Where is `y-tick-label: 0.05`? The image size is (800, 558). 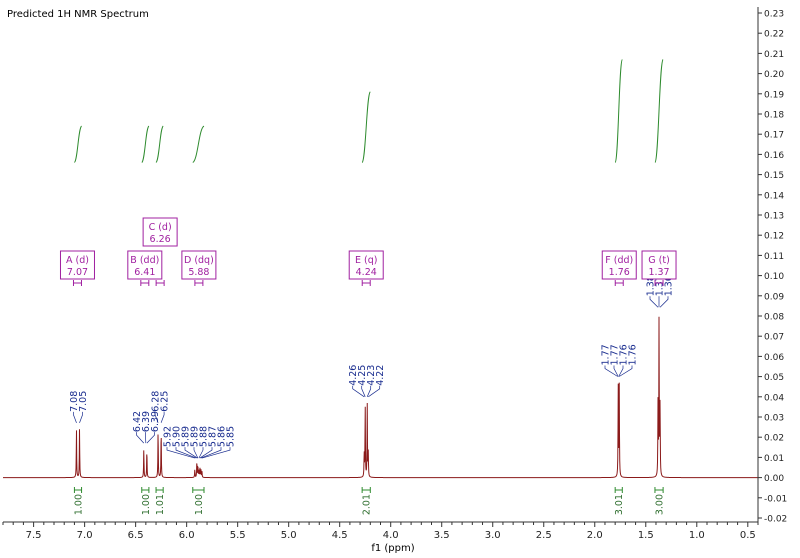 y-tick-label: 0.05 is located at coordinates (774, 378).